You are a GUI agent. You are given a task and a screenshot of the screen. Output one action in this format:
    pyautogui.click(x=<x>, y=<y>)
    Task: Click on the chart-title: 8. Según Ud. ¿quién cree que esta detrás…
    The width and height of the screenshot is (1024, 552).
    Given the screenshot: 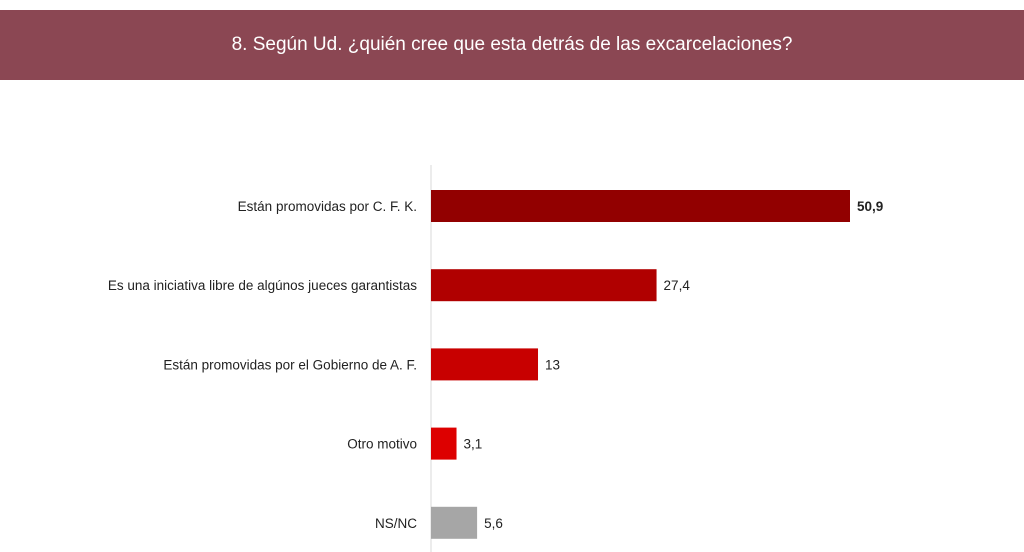 What is the action you would take?
    pyautogui.click(x=512, y=44)
    